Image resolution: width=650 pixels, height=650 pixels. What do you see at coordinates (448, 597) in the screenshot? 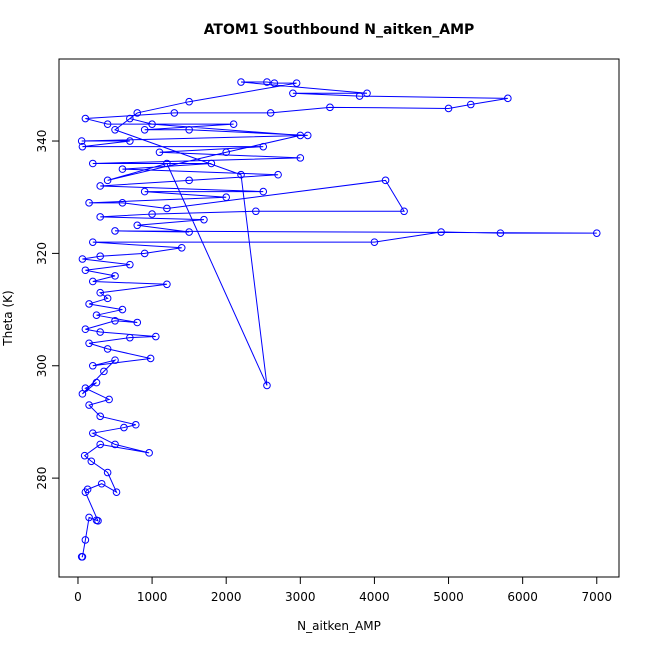
I see `x-tick-label: 5000` at bounding box center [448, 597].